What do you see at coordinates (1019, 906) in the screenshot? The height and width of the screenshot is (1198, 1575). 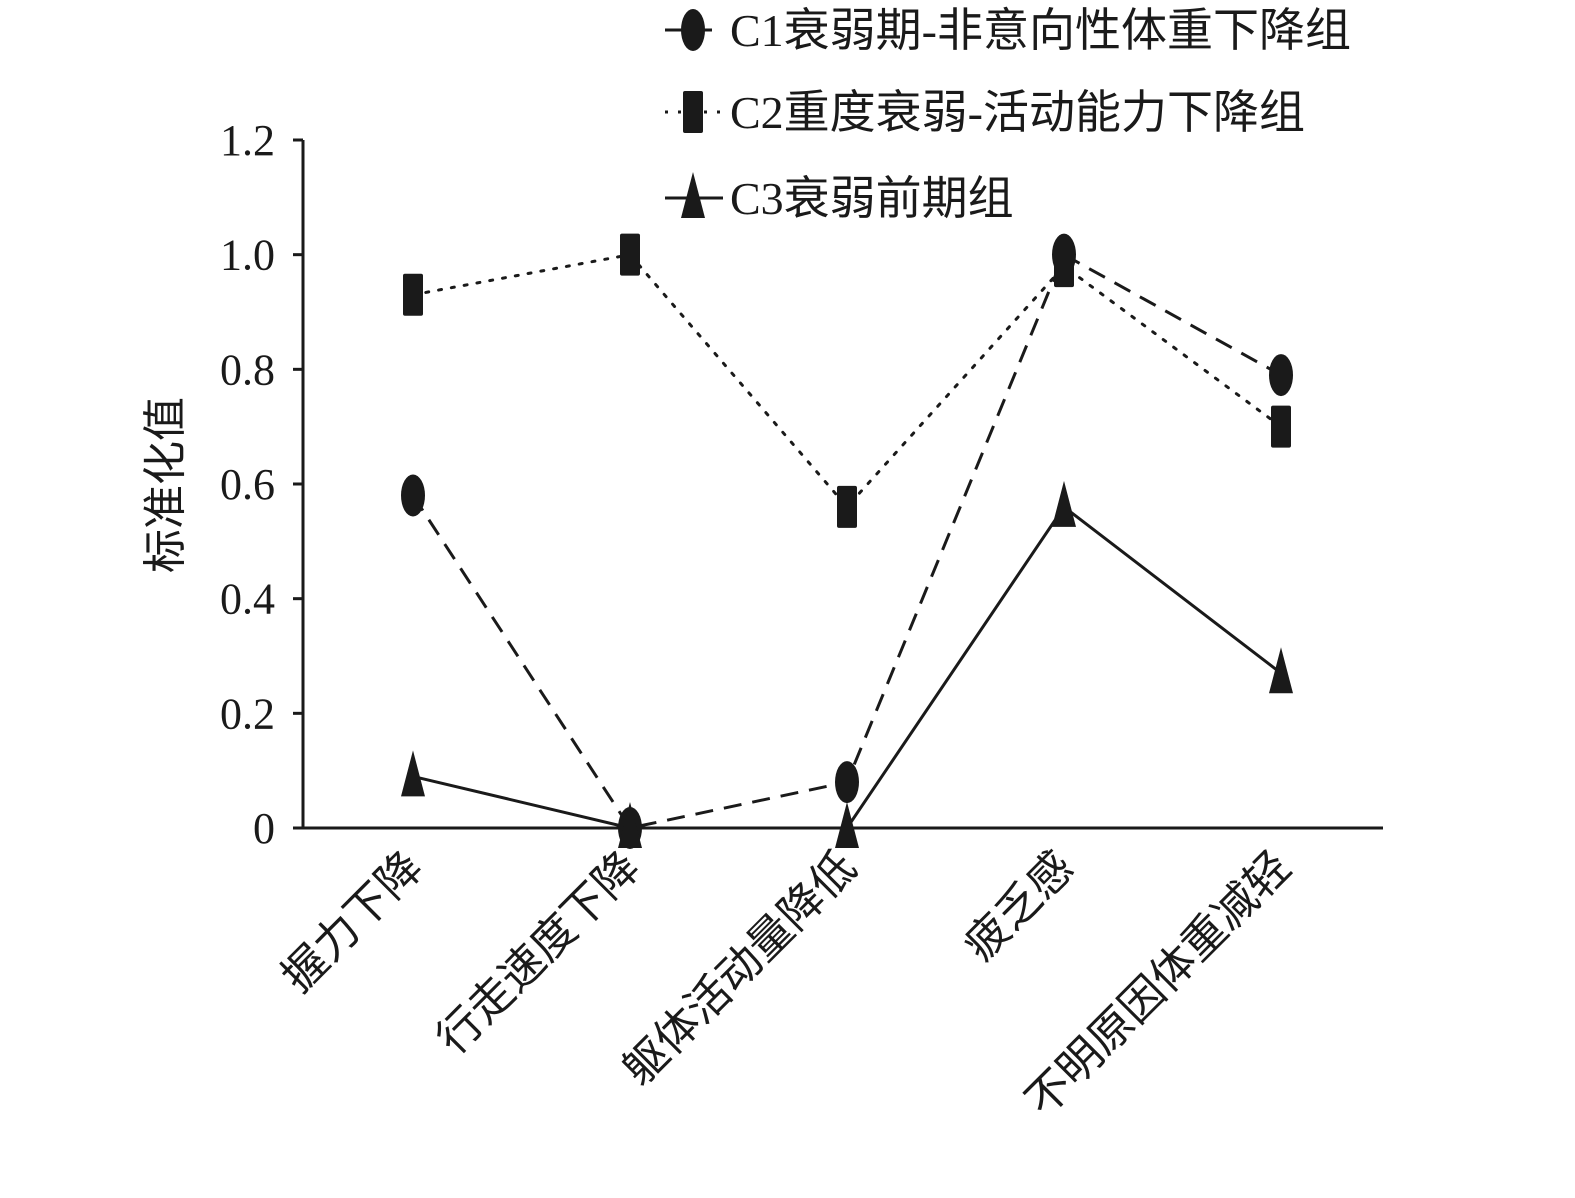 I see `x-tick-label: 疲乏感` at bounding box center [1019, 906].